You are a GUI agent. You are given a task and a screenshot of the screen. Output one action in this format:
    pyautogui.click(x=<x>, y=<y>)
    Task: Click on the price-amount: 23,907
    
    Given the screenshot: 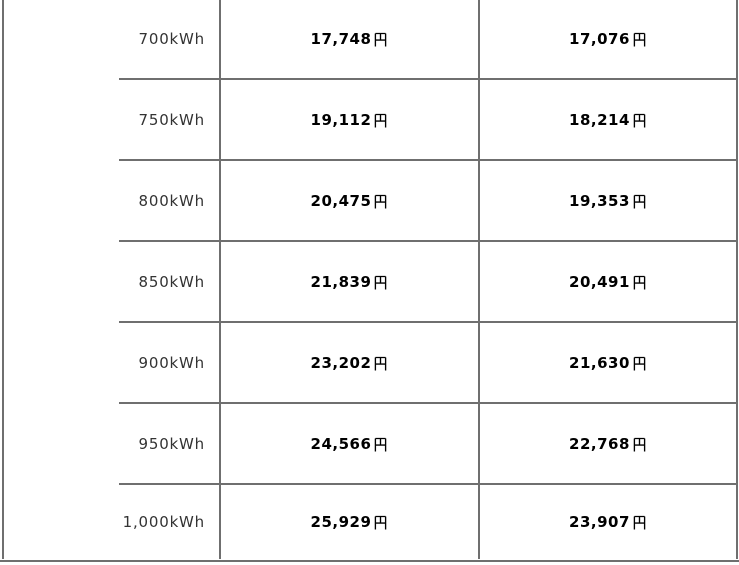 What is the action you would take?
    pyautogui.click(x=599, y=522)
    